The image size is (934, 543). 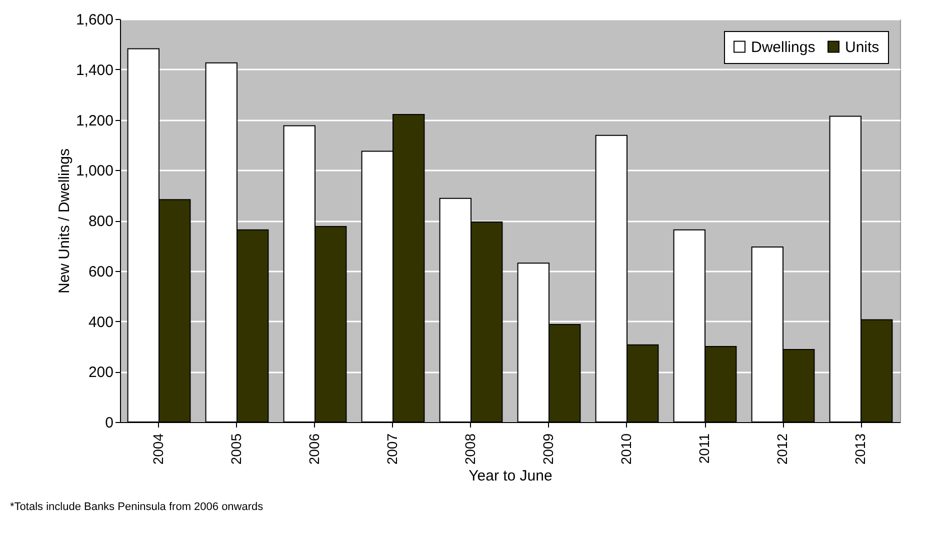 What do you see at coordinates (510, 476) in the screenshot?
I see `x-axis-title: Year to June` at bounding box center [510, 476].